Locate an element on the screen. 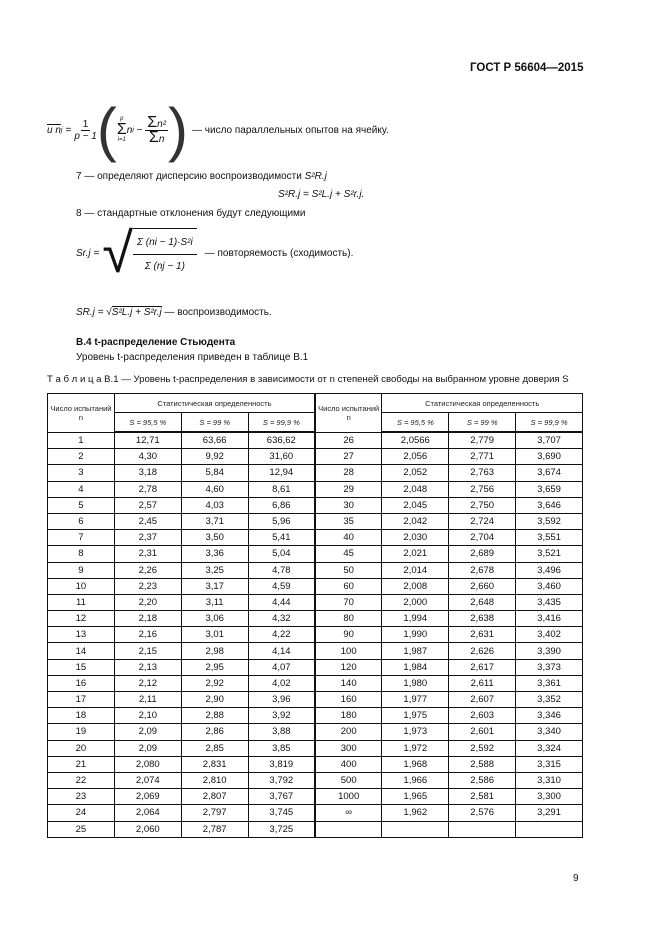  table-cell: 2,074 is located at coordinates (147, 780).